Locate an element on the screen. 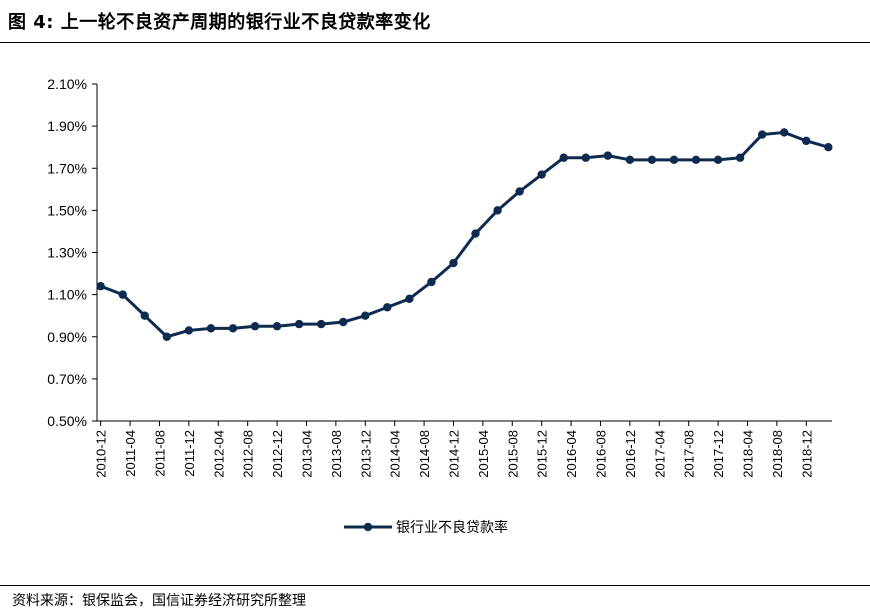  y-tick-label: 1.70% is located at coordinates (67, 168).